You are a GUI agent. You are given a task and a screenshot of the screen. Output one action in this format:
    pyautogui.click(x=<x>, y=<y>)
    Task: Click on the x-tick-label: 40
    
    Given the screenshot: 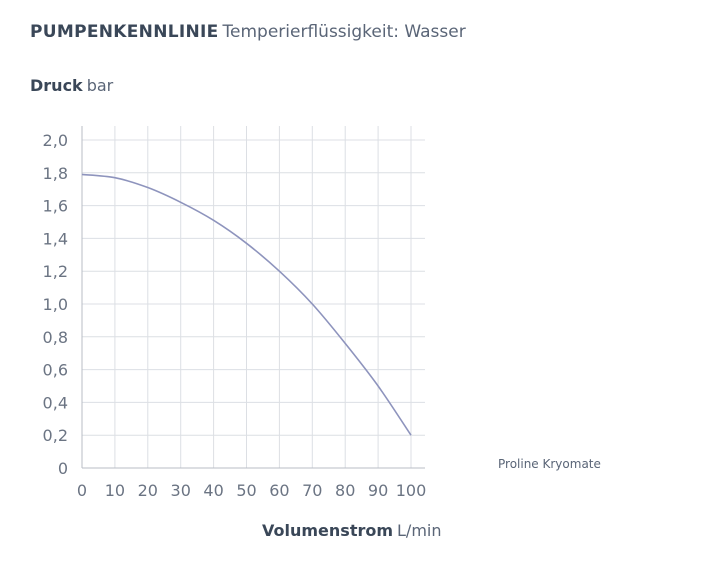 What is the action you would take?
    pyautogui.click(x=213, y=490)
    